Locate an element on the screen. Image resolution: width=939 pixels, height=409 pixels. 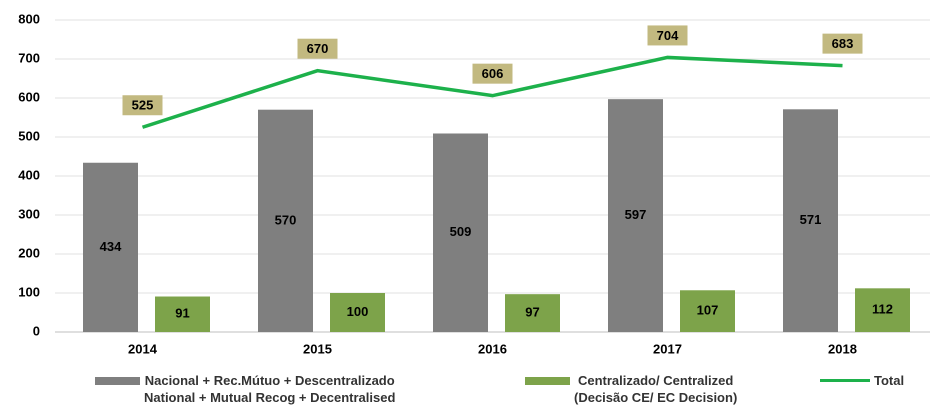
bar-label: 434 is located at coordinates (111, 246).